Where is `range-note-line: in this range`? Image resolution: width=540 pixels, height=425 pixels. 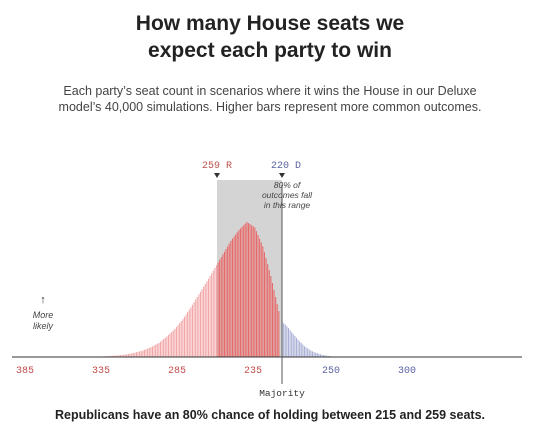 range-note-line: in this range is located at coordinates (287, 205).